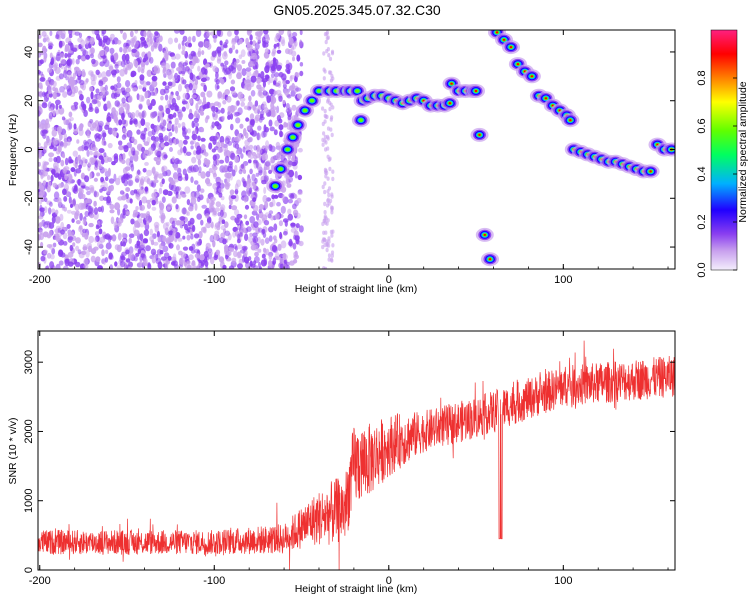 This screenshot has height=600, width=750. What do you see at coordinates (29, 362) in the screenshot?
I see `y-tick-label: 3000` at bounding box center [29, 362].